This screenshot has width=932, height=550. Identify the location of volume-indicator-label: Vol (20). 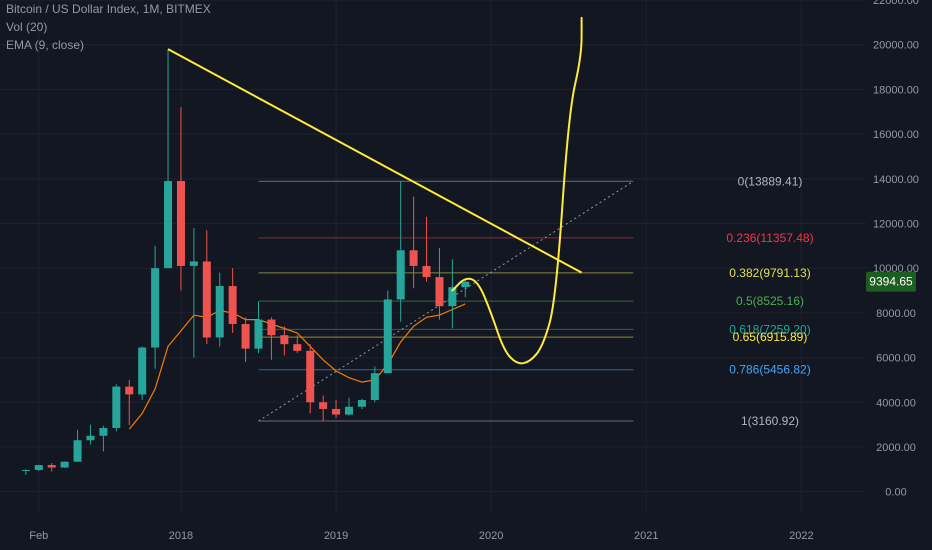
(27, 27).